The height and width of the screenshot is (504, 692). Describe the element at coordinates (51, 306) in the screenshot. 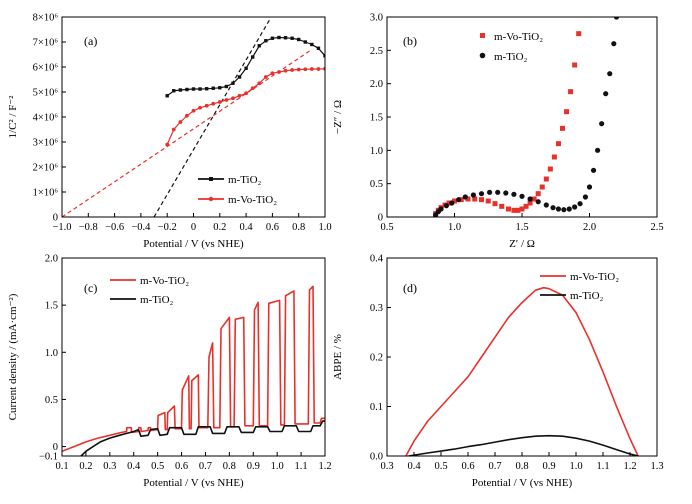

I see `y-tick-label: 1.5` at that location.